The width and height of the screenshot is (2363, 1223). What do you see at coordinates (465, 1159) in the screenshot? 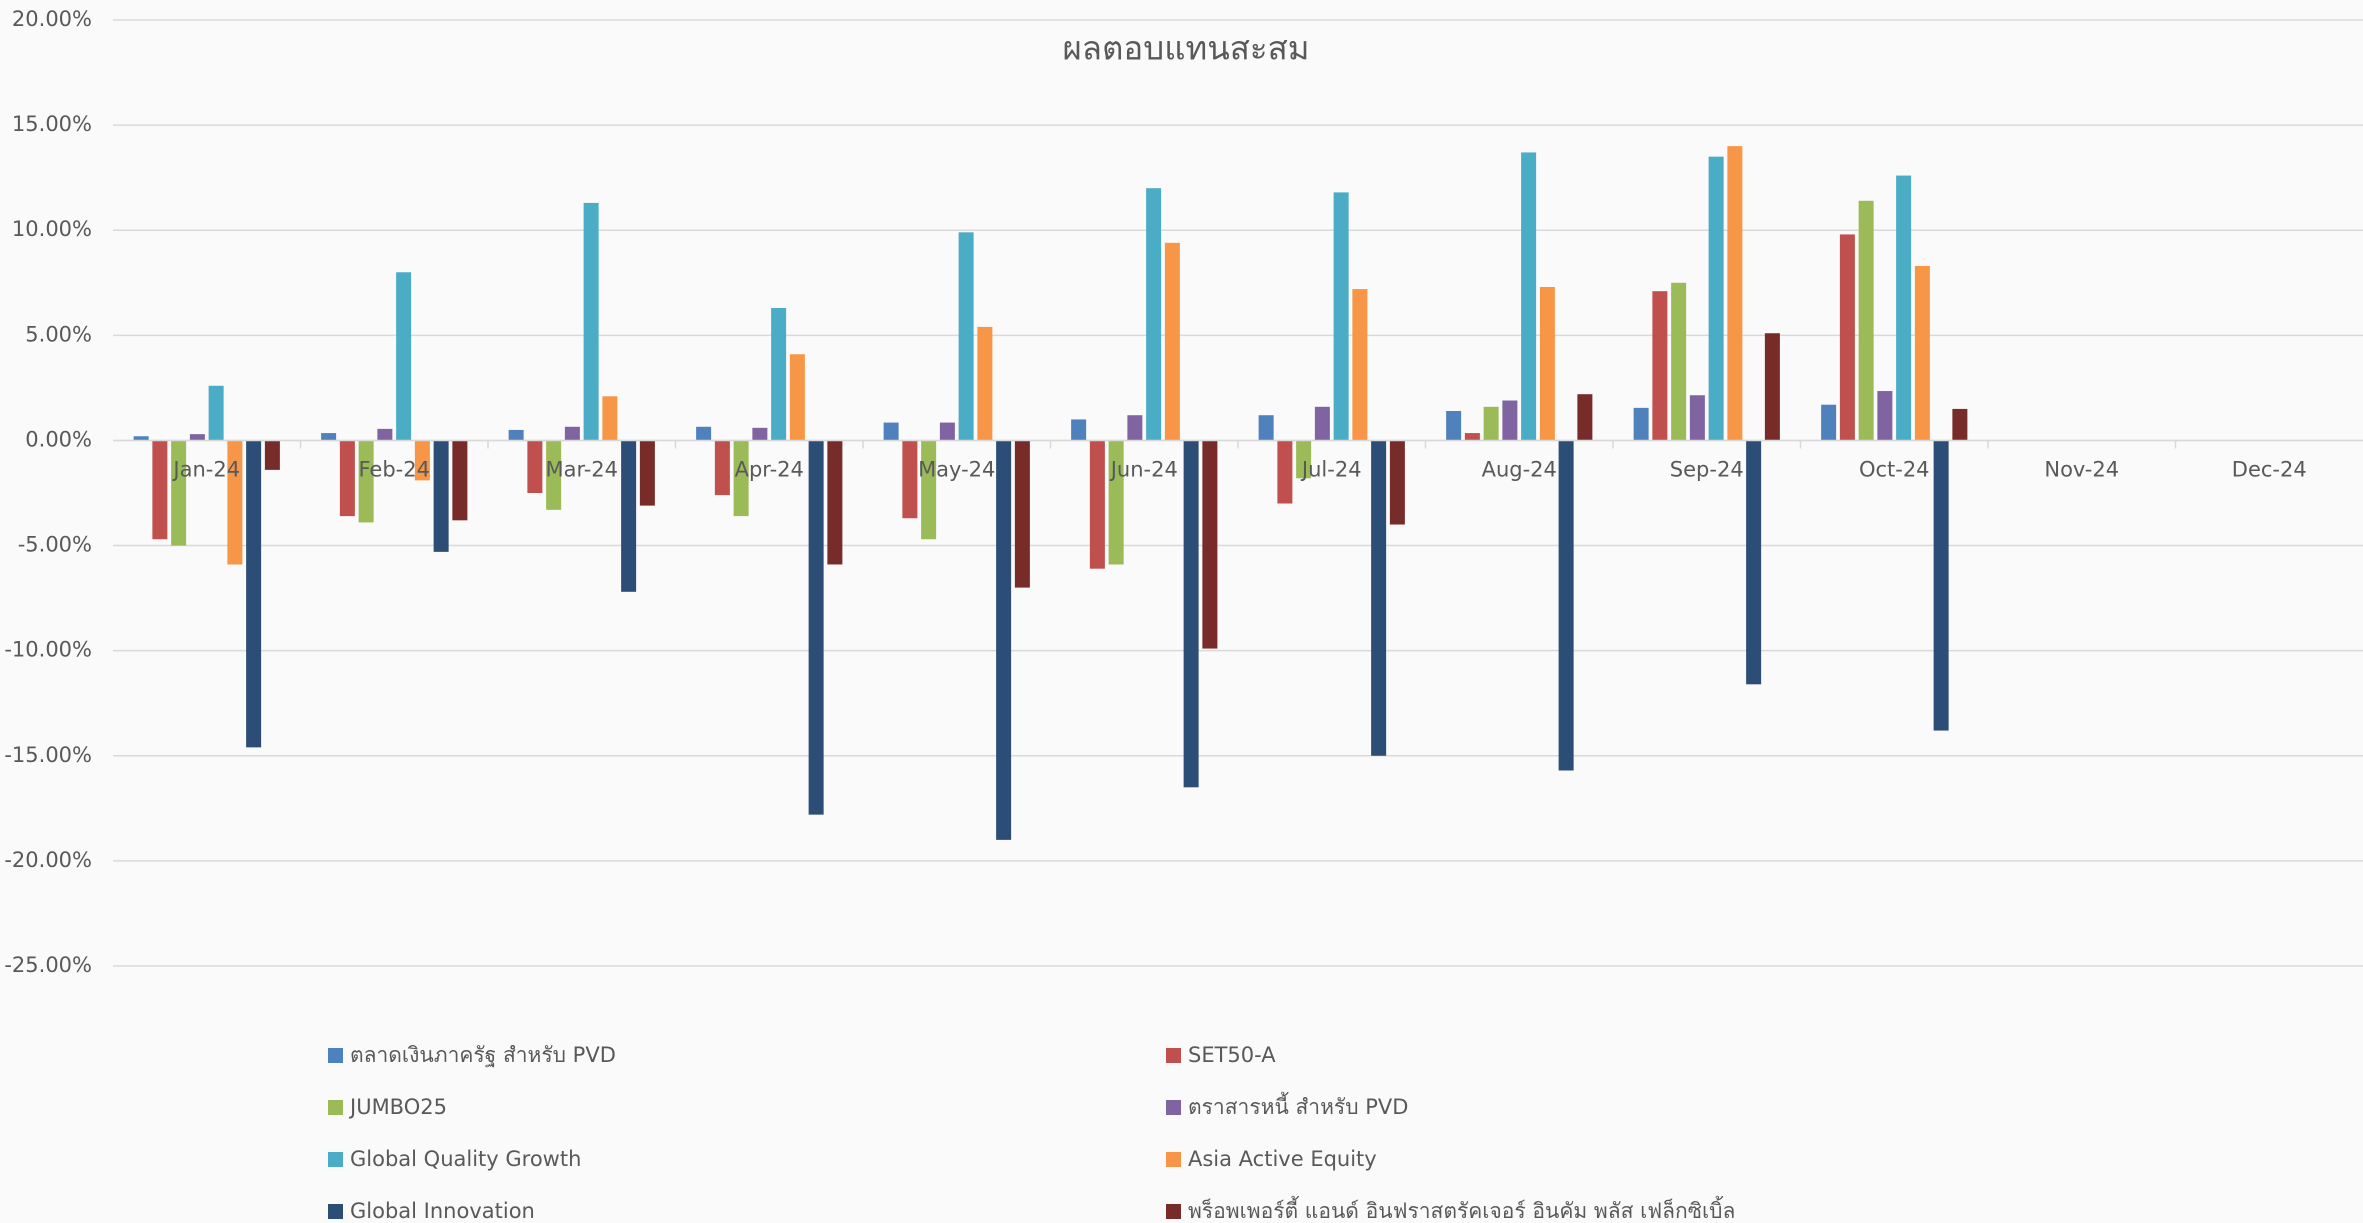
I see `legend-label: Global Quality Growth` at bounding box center [465, 1159].